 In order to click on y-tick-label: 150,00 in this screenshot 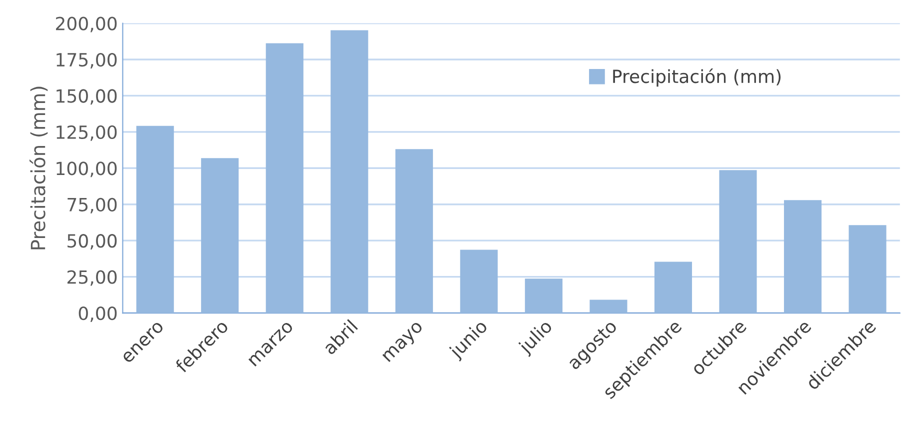, I will do `click(86, 97)`.